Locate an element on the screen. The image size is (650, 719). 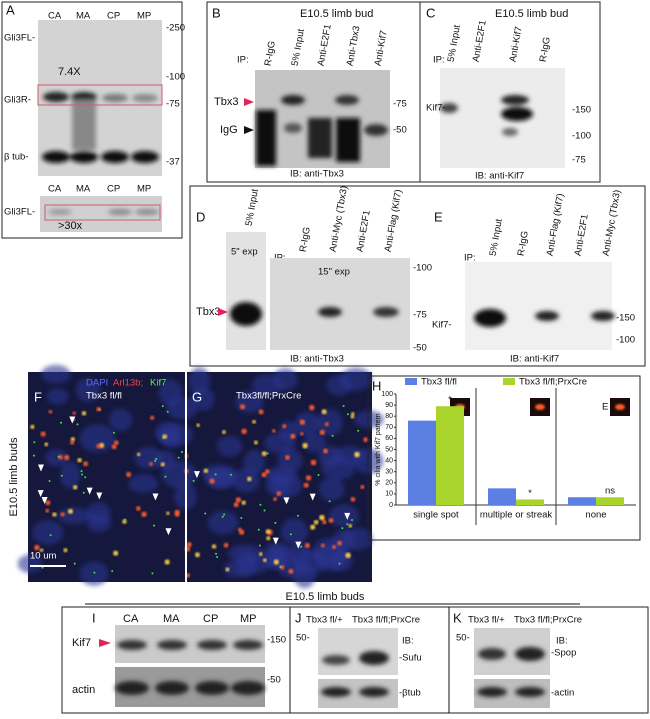
lane-label: Anti-Flag (Kif7) is located at coordinates (556, 225).